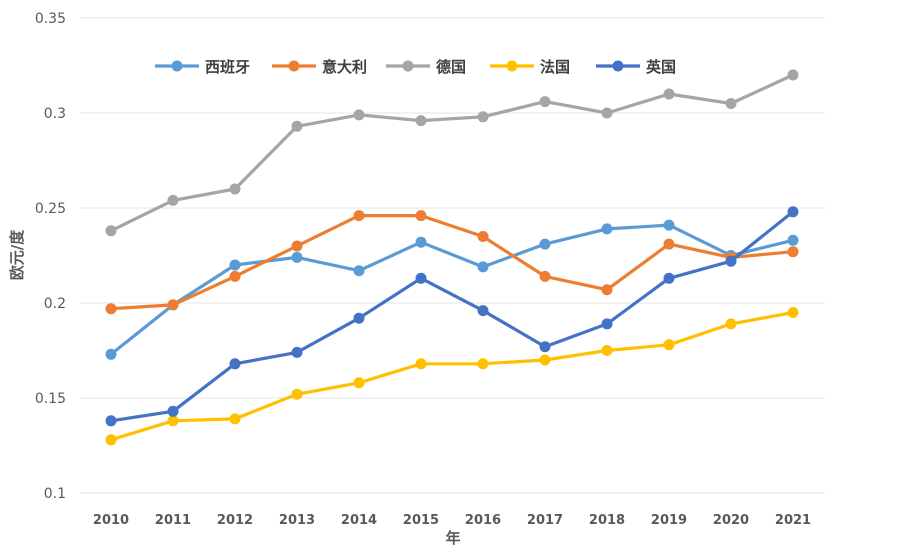 This screenshot has width=900, height=553. Describe the element at coordinates (319, 67) in the screenshot. I see `legend-item: 意大利` at that location.